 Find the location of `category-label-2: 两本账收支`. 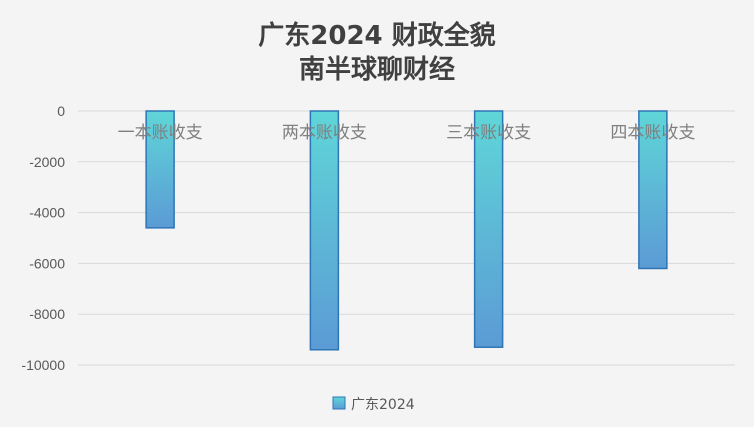

category-label-2: 两本账收支 is located at coordinates (324, 133).